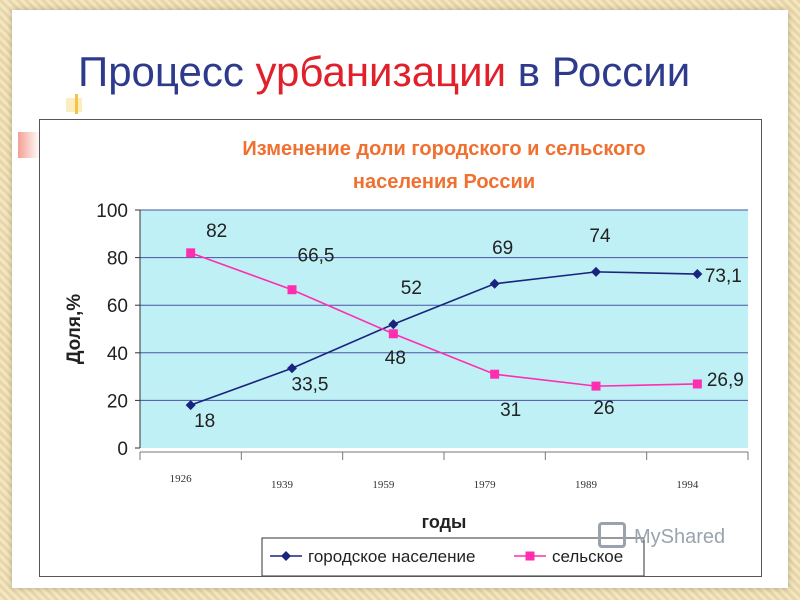 The image size is (800, 600). I want to click on legend-box, so click(453, 556).